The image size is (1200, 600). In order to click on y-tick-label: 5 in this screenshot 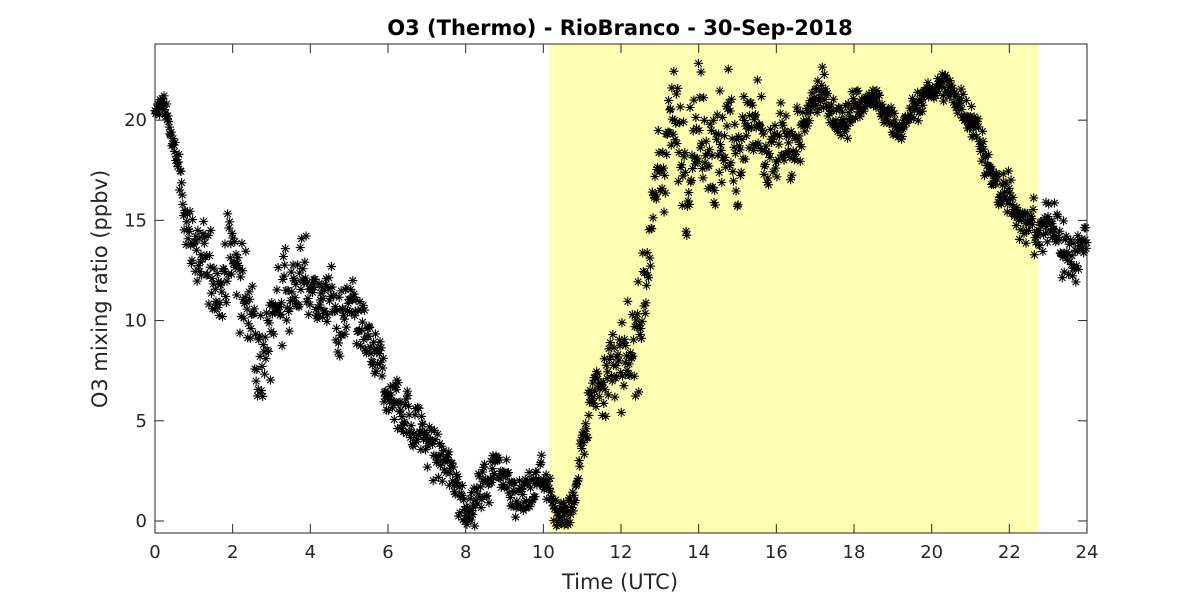, I will do `click(141, 421)`.